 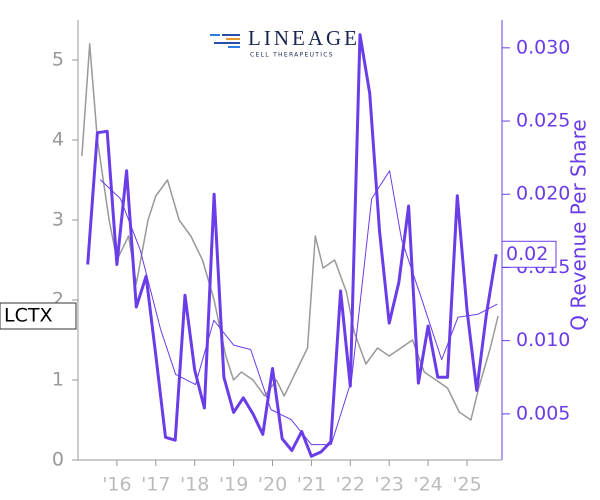 I want to click on y-tick-label: 3, so click(x=58, y=220).